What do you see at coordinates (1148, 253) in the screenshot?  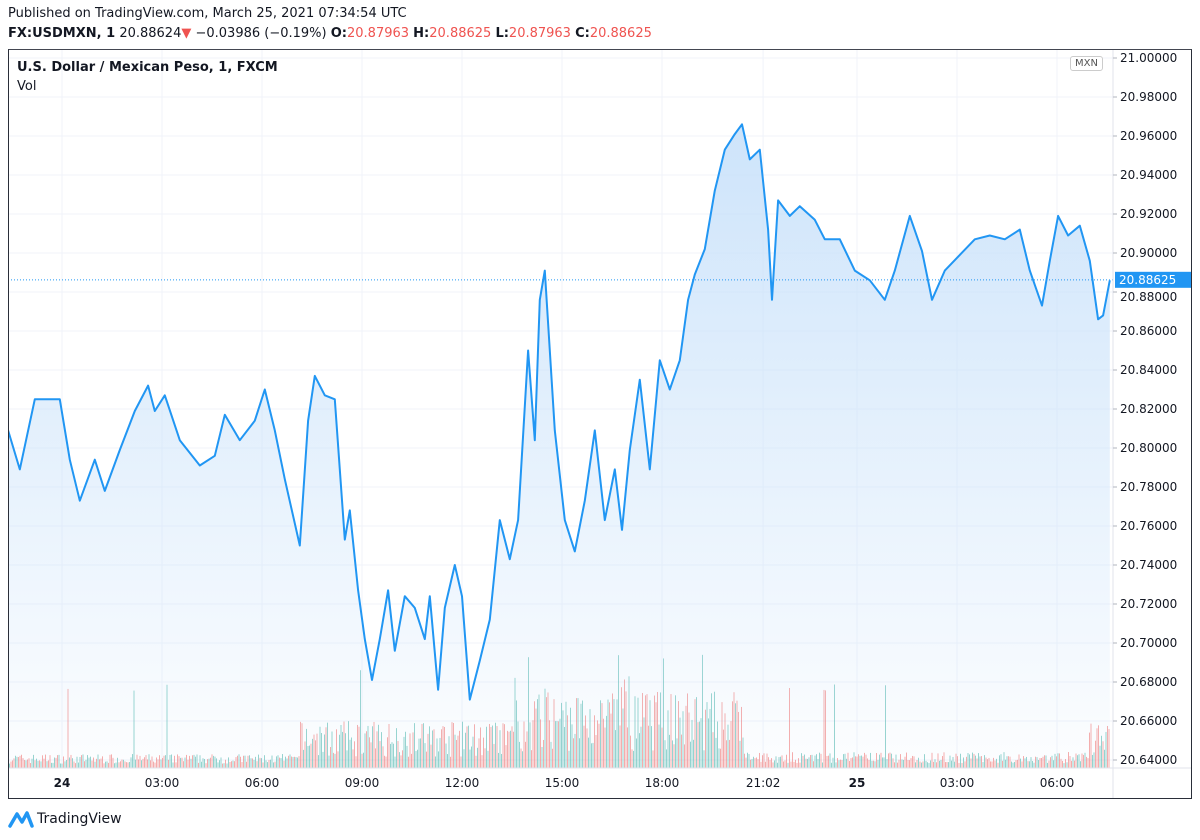 I see `price-tick-label: 20.90000` at bounding box center [1148, 253].